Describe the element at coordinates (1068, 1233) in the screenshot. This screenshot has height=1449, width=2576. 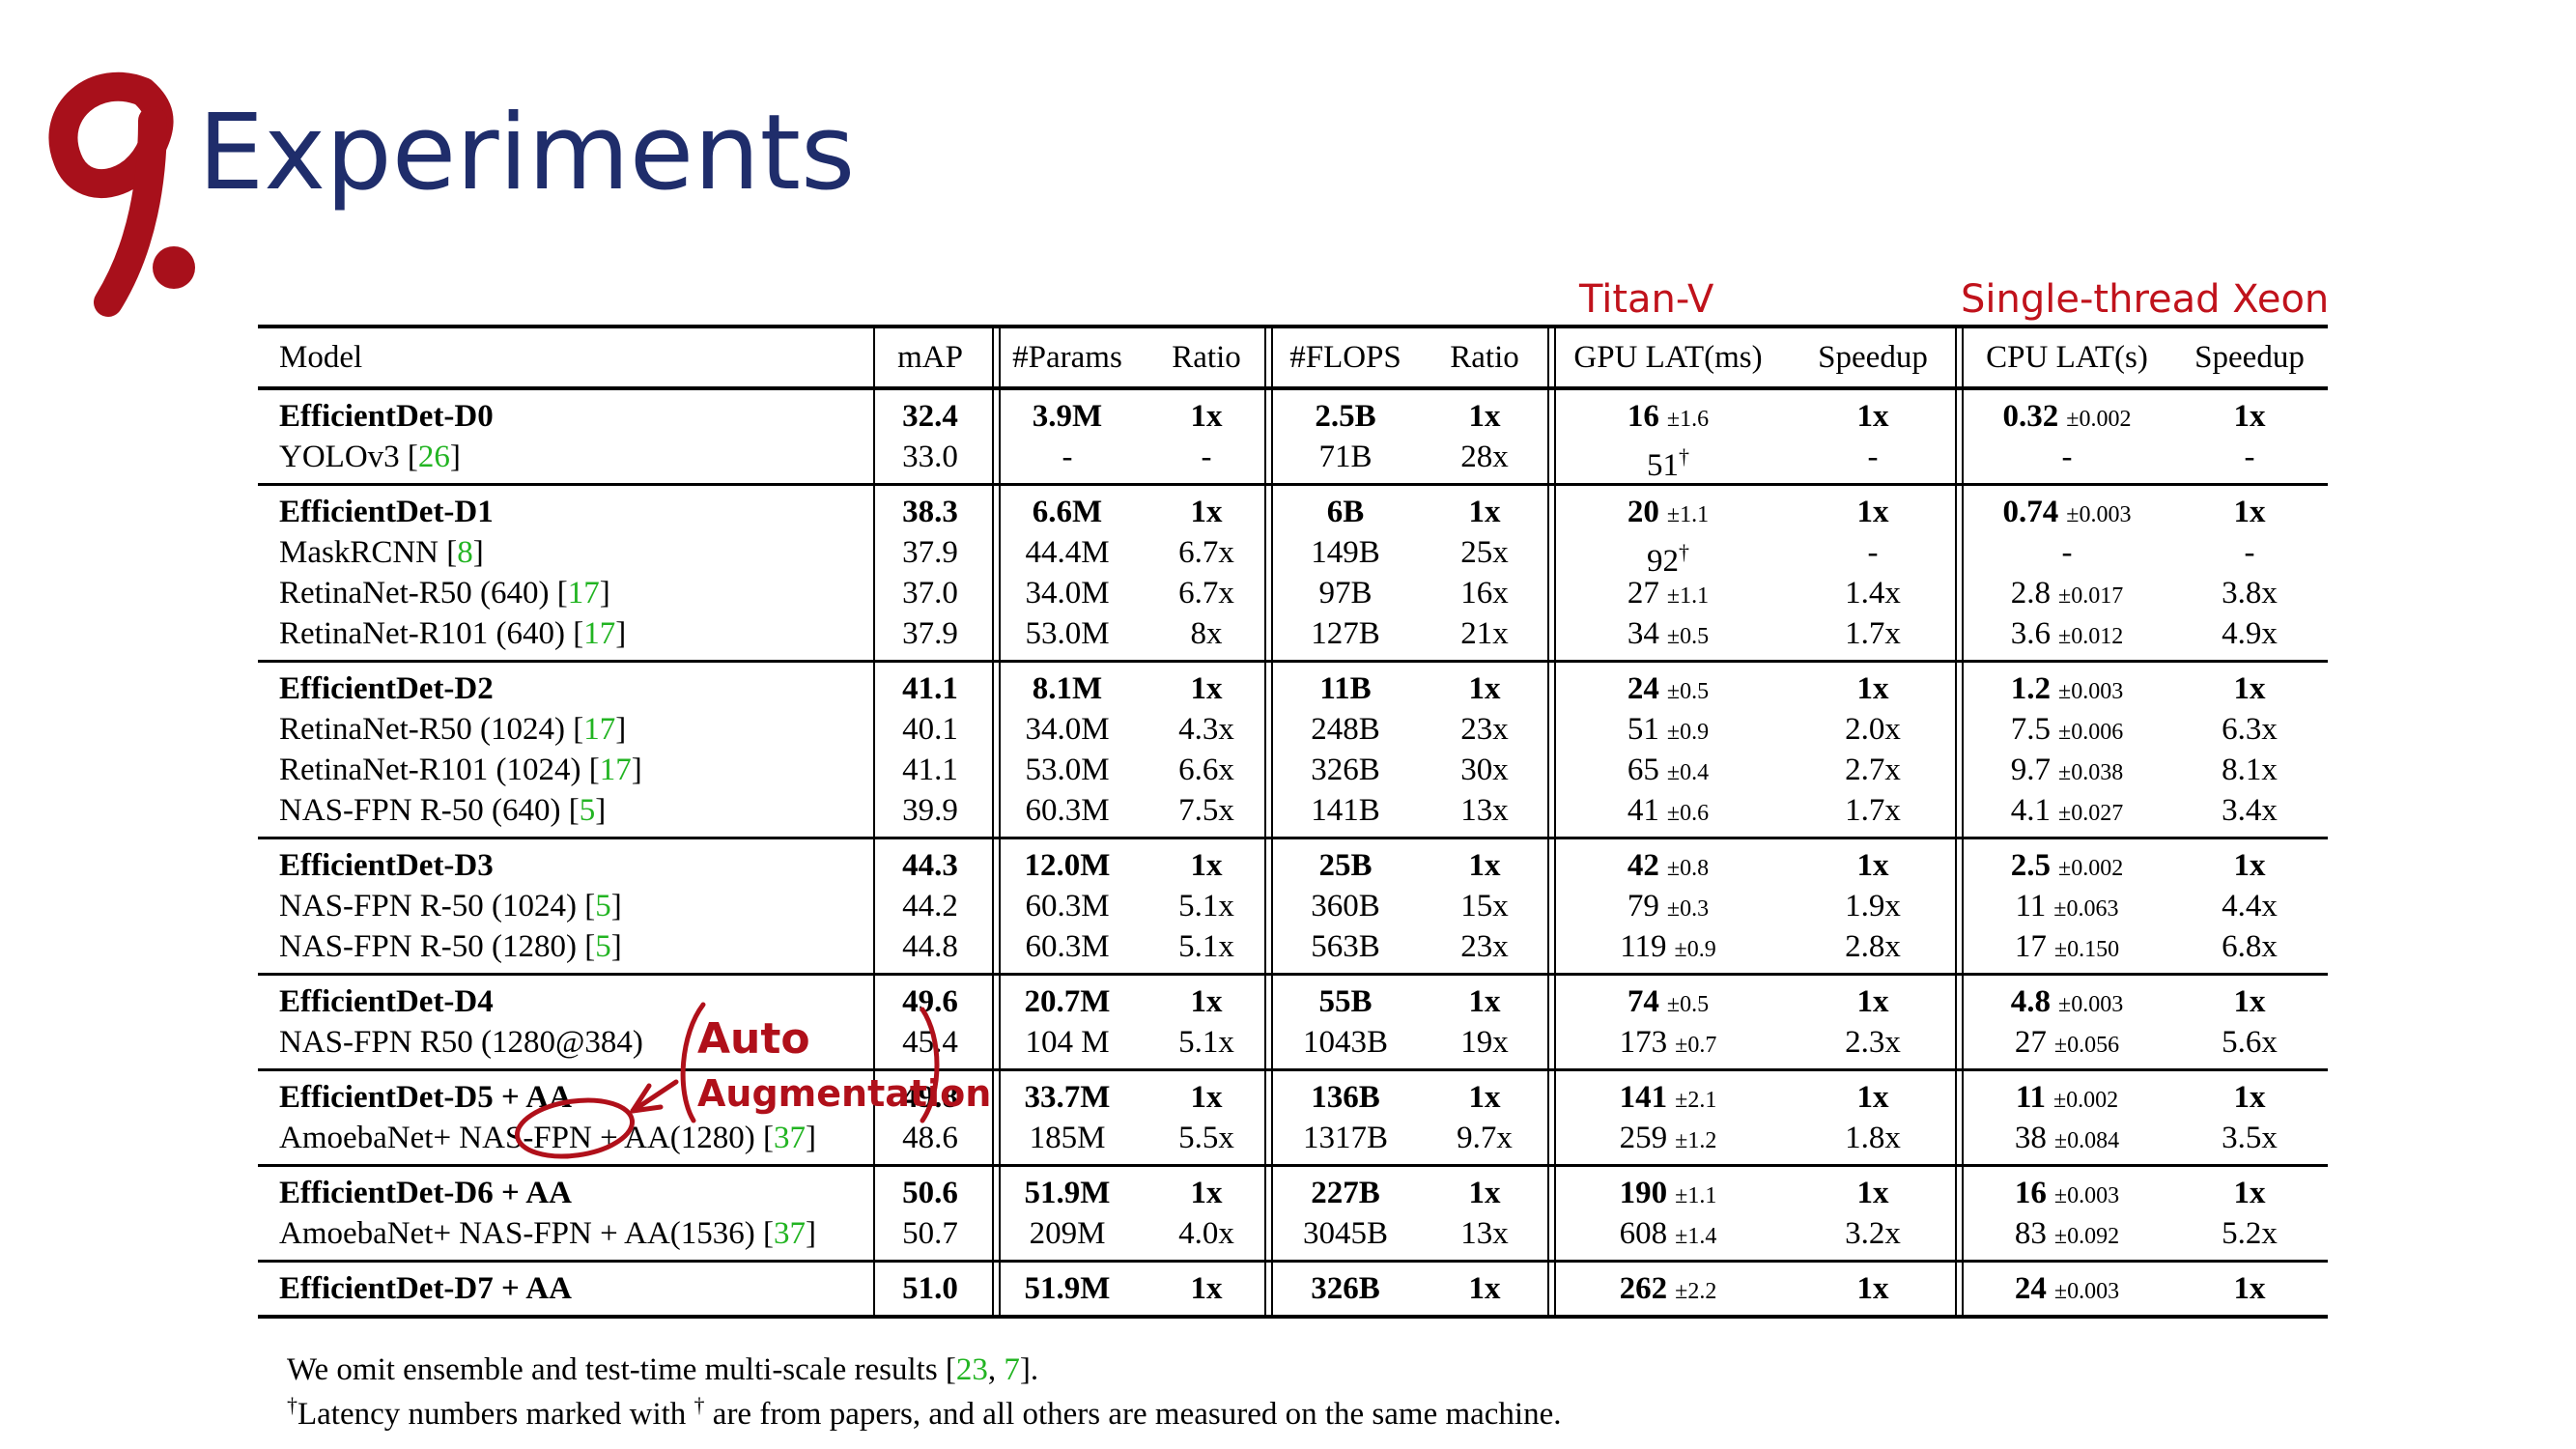
I see `cell-params: 209M` at that location.